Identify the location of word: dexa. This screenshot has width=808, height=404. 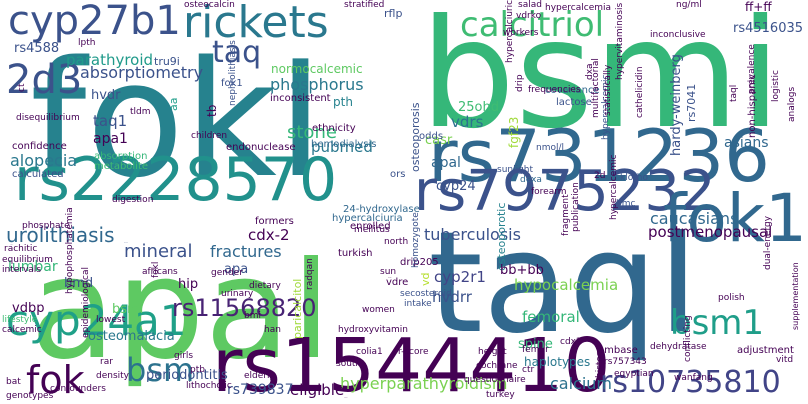
(531, 180).